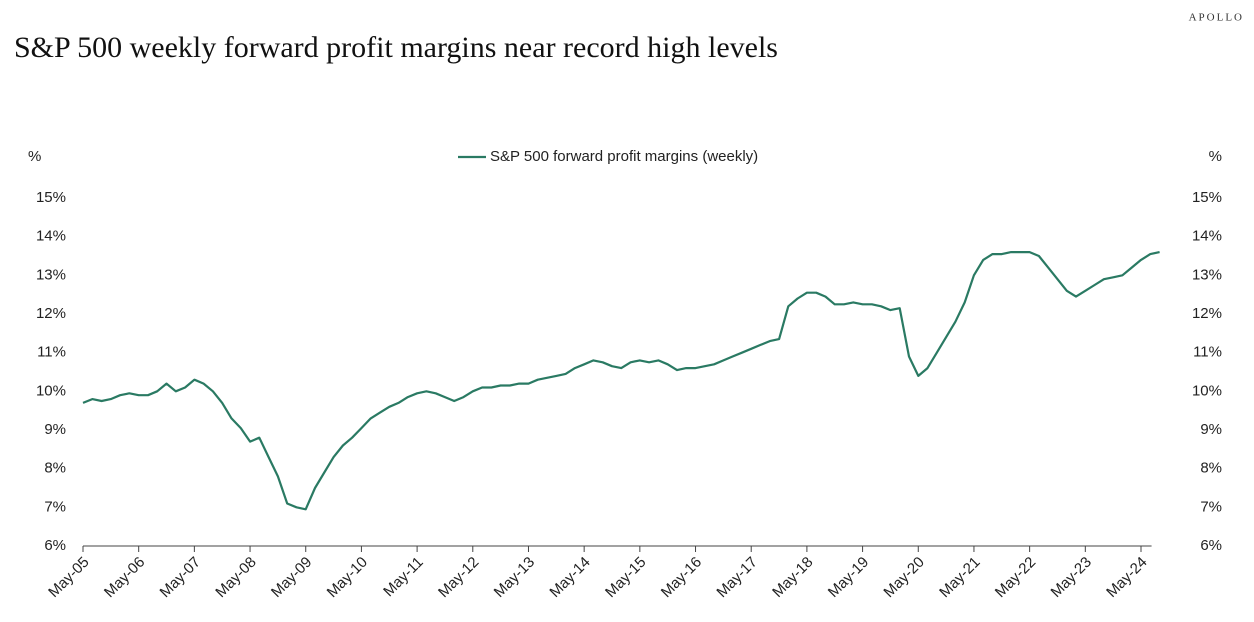 Image resolution: width=1254 pixels, height=622 pixels. What do you see at coordinates (1207, 352) in the screenshot?
I see `y2-tick-label: 11%` at bounding box center [1207, 352].